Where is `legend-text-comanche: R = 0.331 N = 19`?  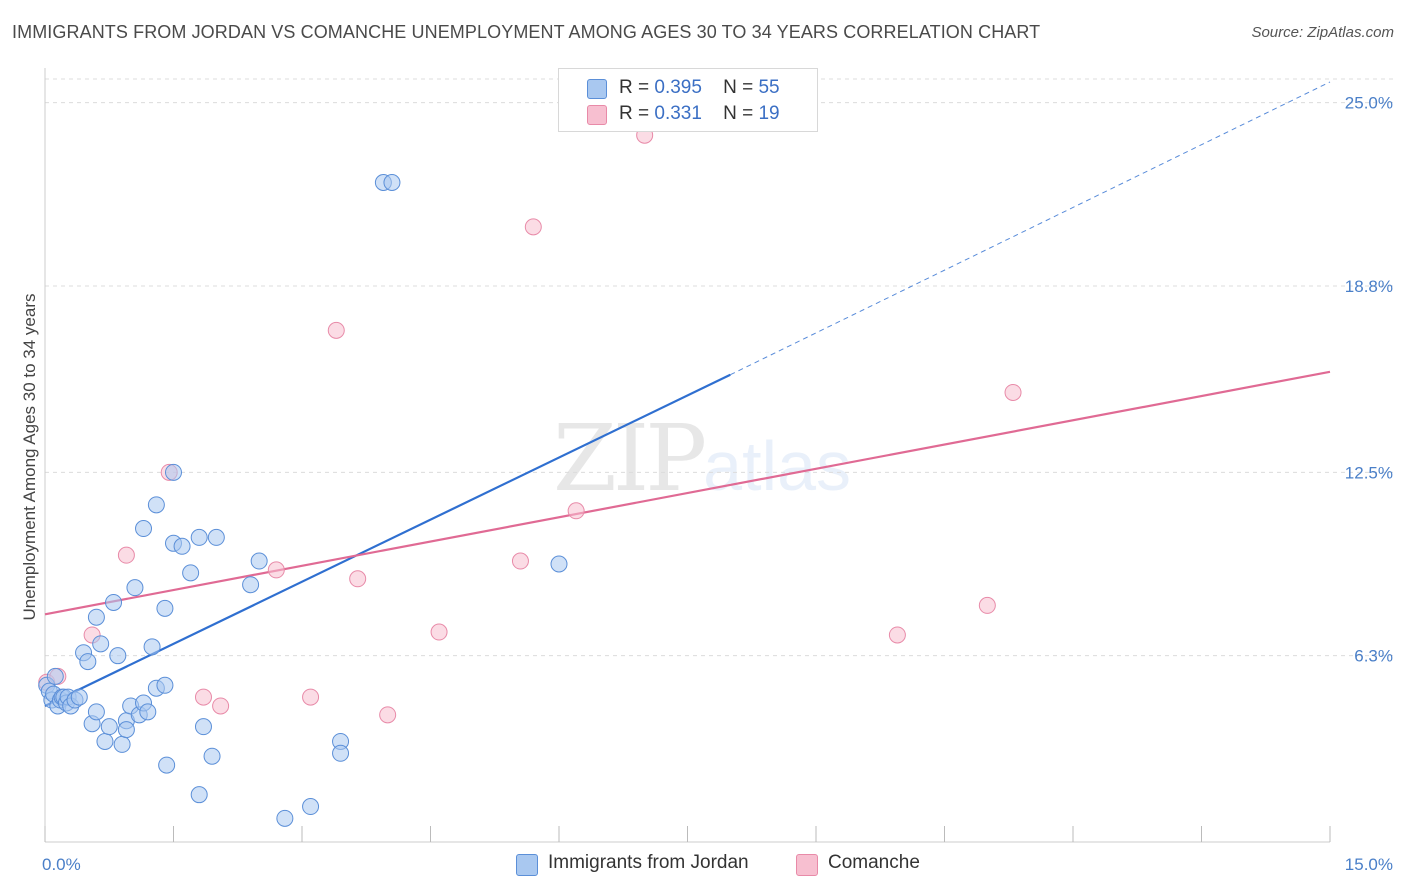 legend-text-comanche: R = 0.331 N = 19 is located at coordinates (699, 114).